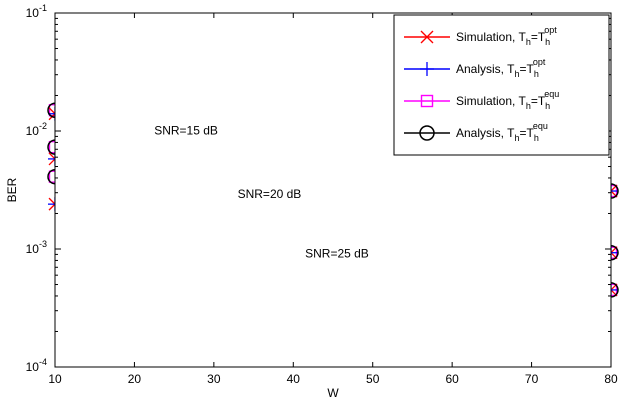 Image resolution: width=630 pixels, height=403 pixels. What do you see at coordinates (55, 379) in the screenshot?
I see `x-tick-label: 10` at bounding box center [55, 379].